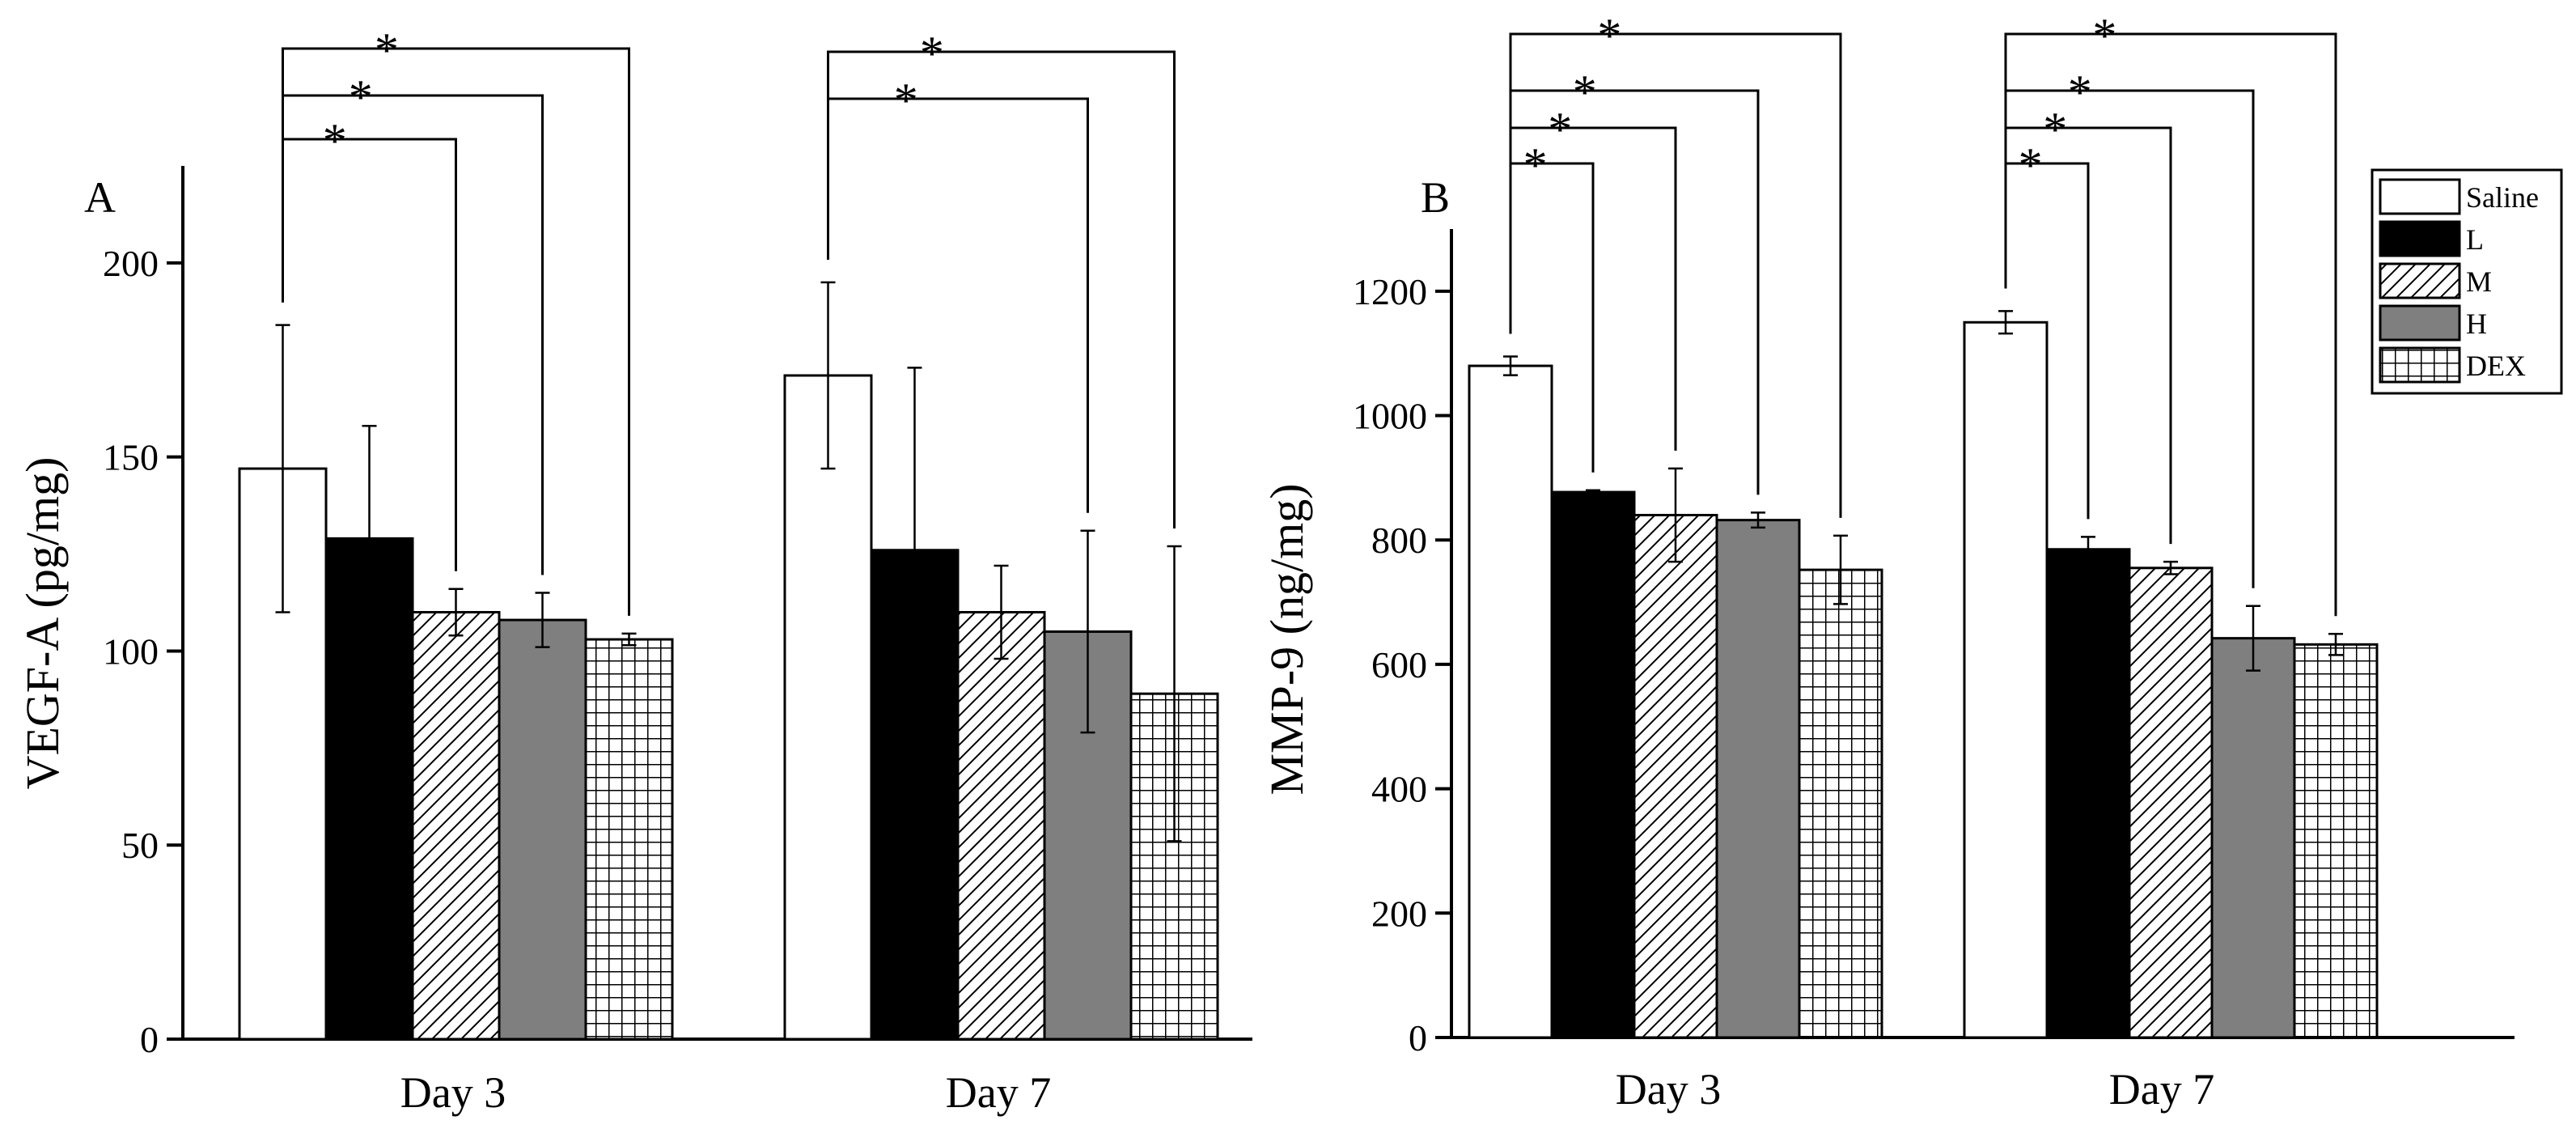 Image resolution: width=2576 pixels, height=1133 pixels. What do you see at coordinates (2006, 679) in the screenshot?
I see `panel-b-bar-saline-day7` at bounding box center [2006, 679].